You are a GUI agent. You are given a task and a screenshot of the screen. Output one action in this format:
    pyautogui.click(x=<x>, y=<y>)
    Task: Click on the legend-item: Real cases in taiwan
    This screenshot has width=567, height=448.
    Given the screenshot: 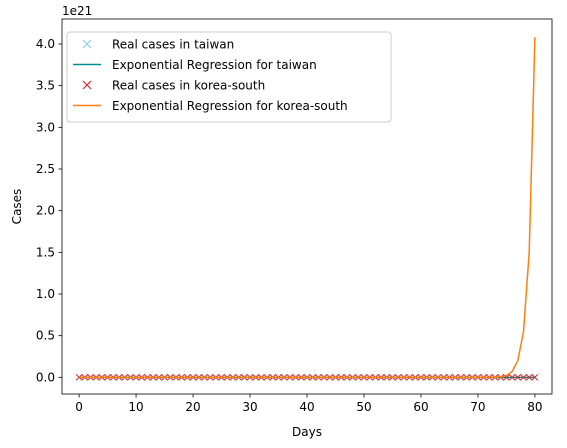 What is the action you would take?
    pyautogui.click(x=158, y=45)
    